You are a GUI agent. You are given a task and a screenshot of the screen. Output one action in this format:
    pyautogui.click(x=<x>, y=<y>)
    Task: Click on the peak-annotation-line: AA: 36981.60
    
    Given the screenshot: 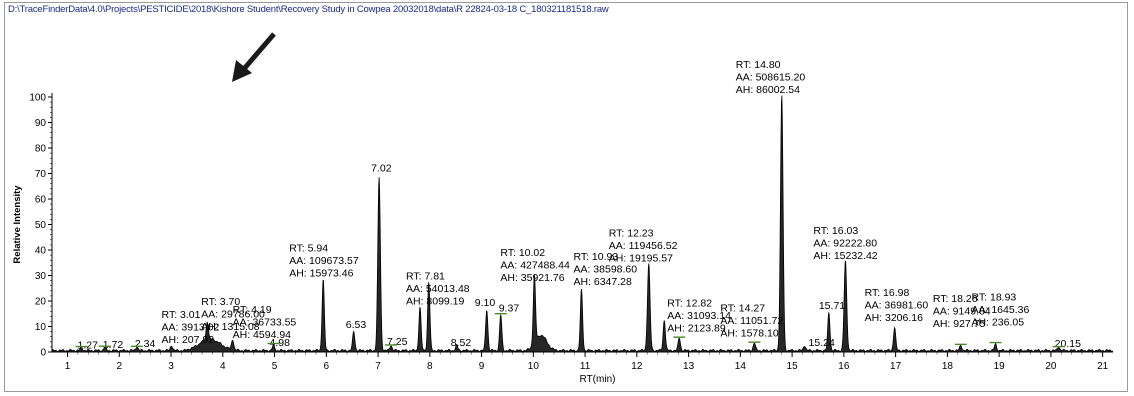 What is the action you would take?
    pyautogui.click(x=897, y=306)
    